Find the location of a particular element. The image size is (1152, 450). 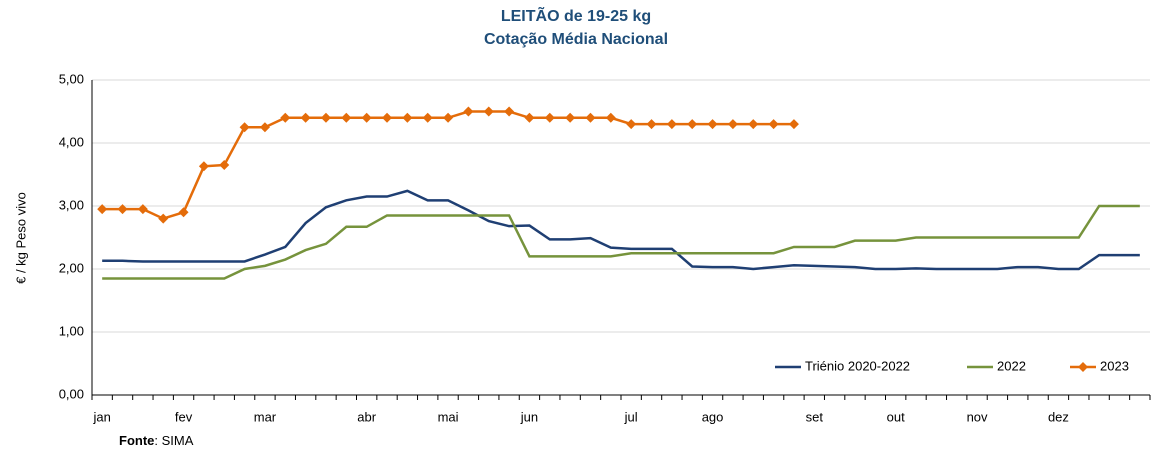

chart-title: LEITÃO de 19-25 kg is located at coordinates (576, 15).